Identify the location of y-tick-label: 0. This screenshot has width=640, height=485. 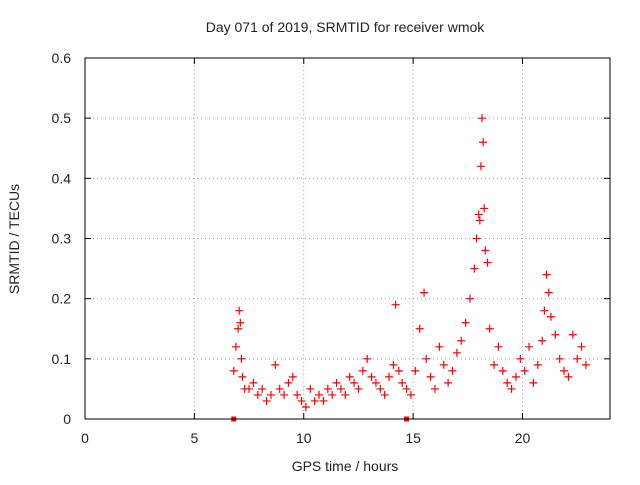
(67, 419).